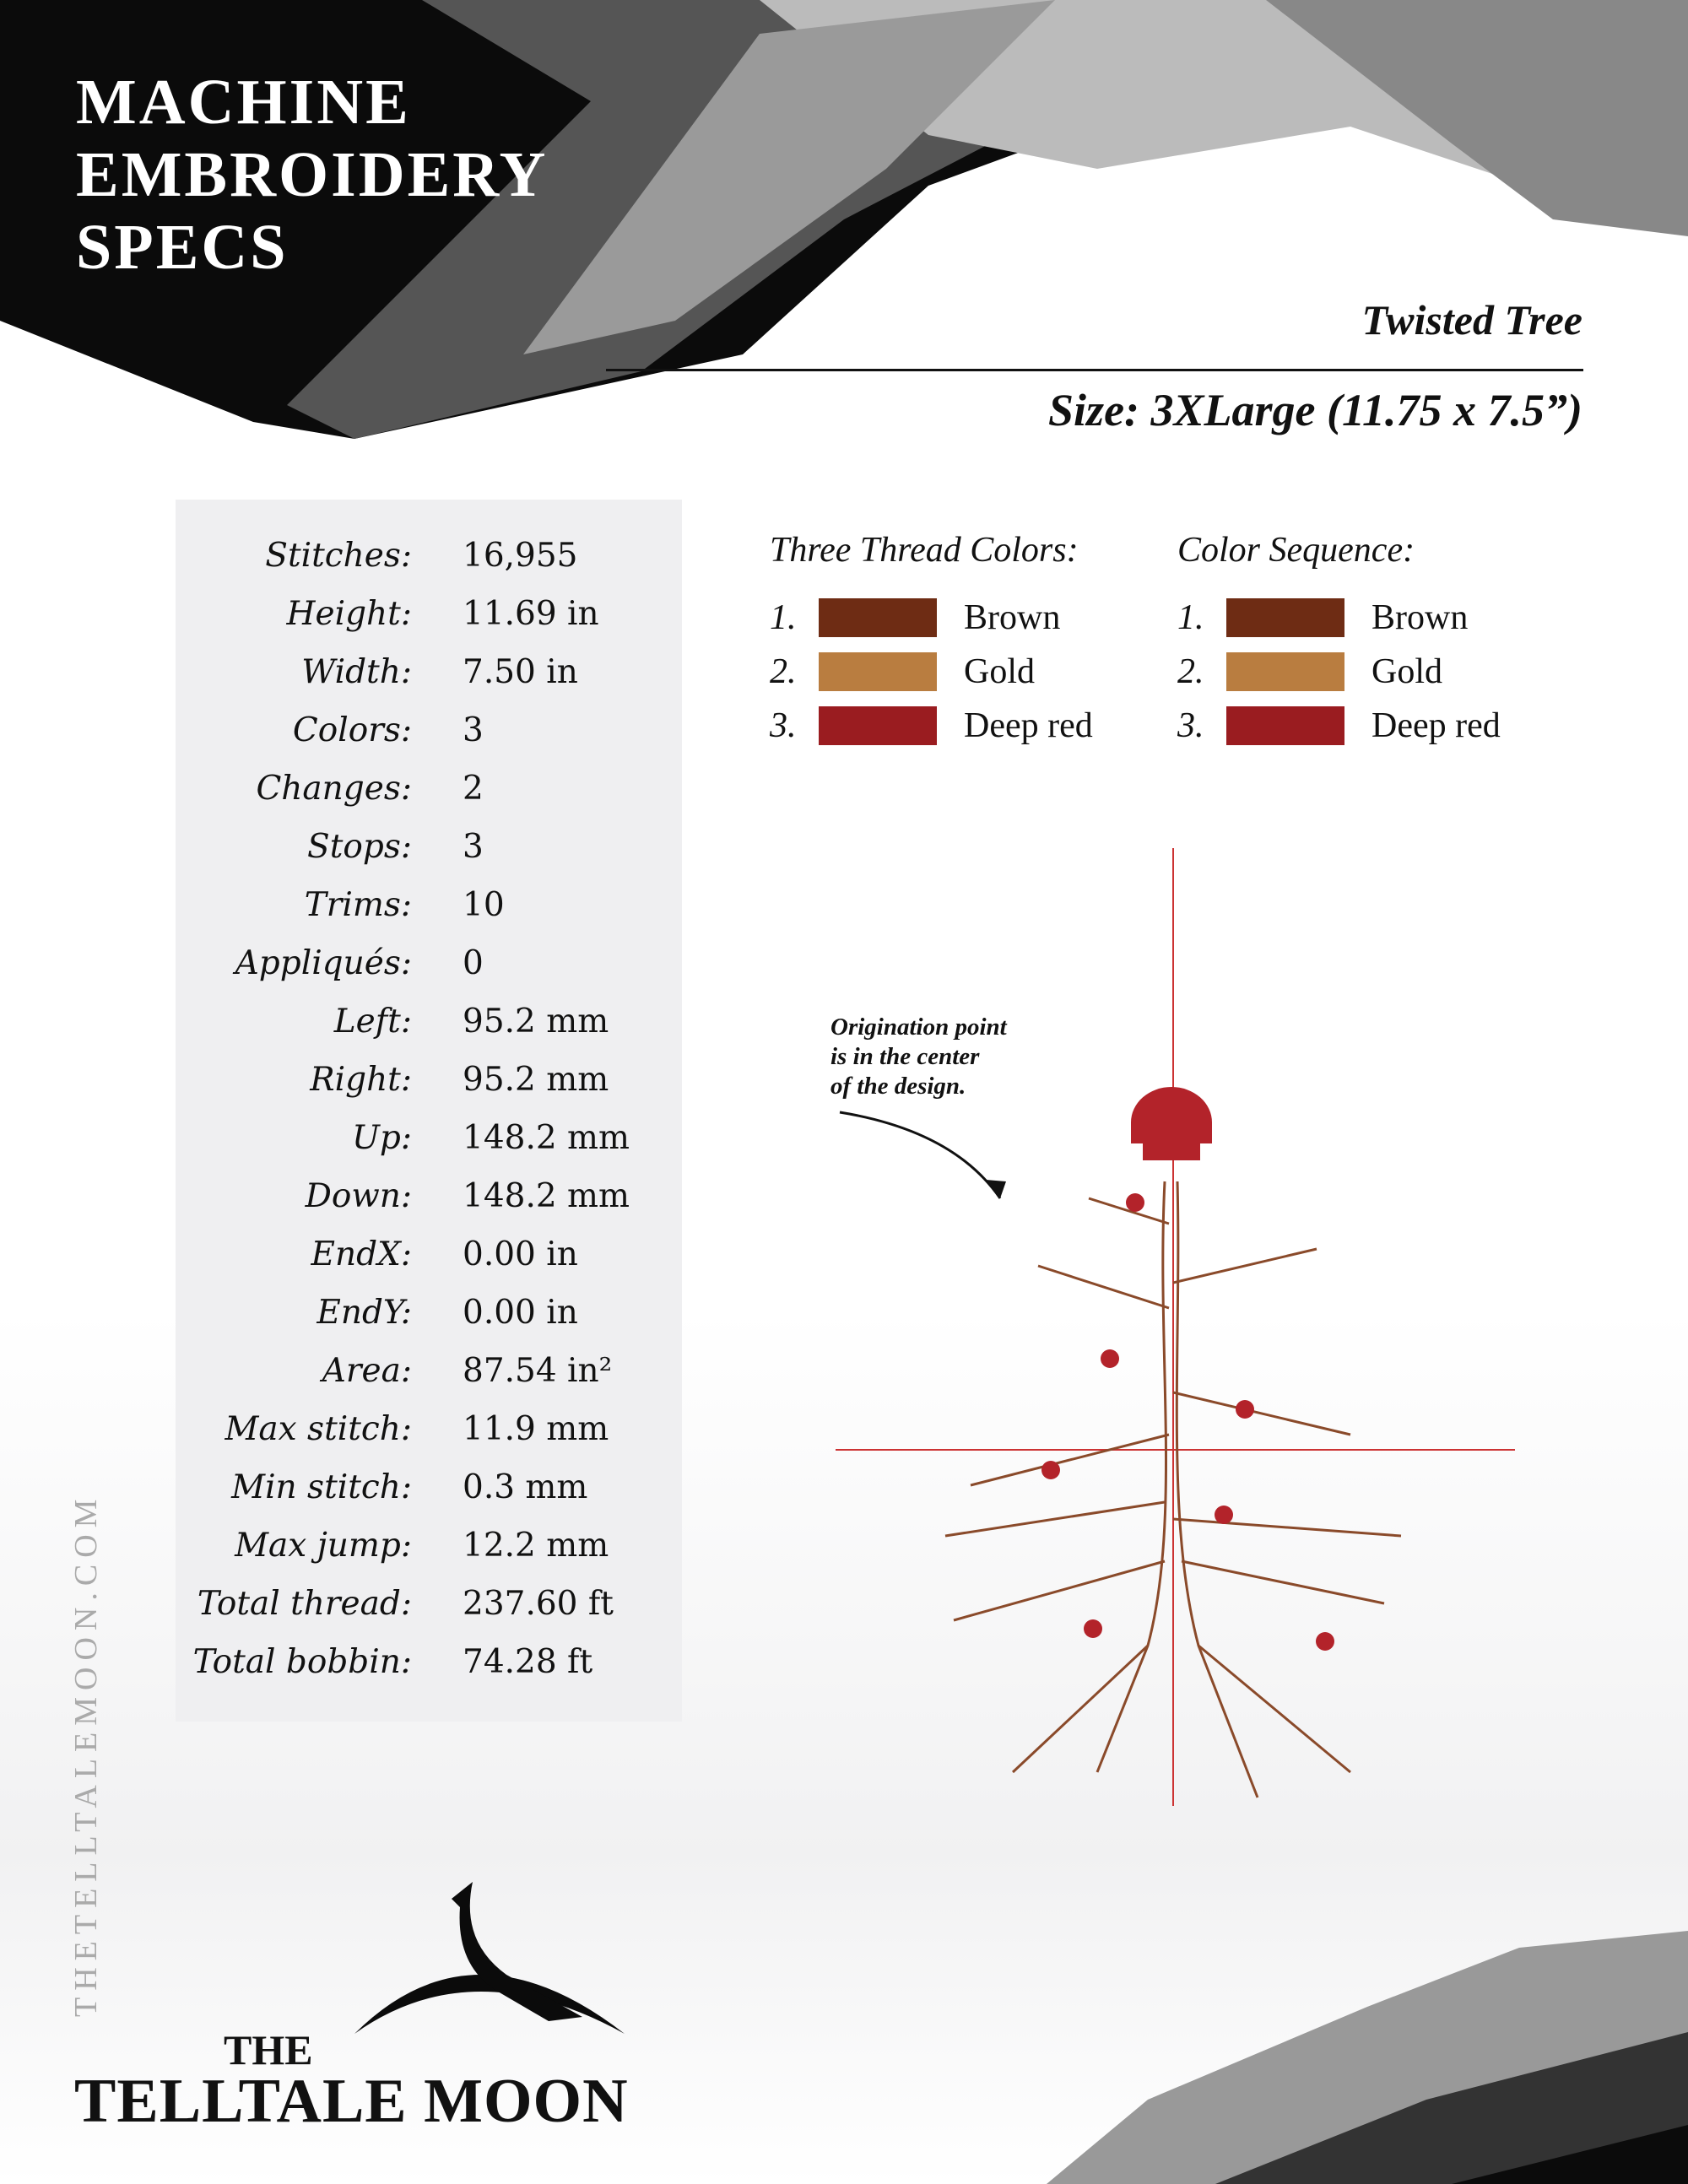 This screenshot has width=1688, height=2184. Describe the element at coordinates (359, 847) in the screenshot. I see `spec-label: Stops:` at that location.